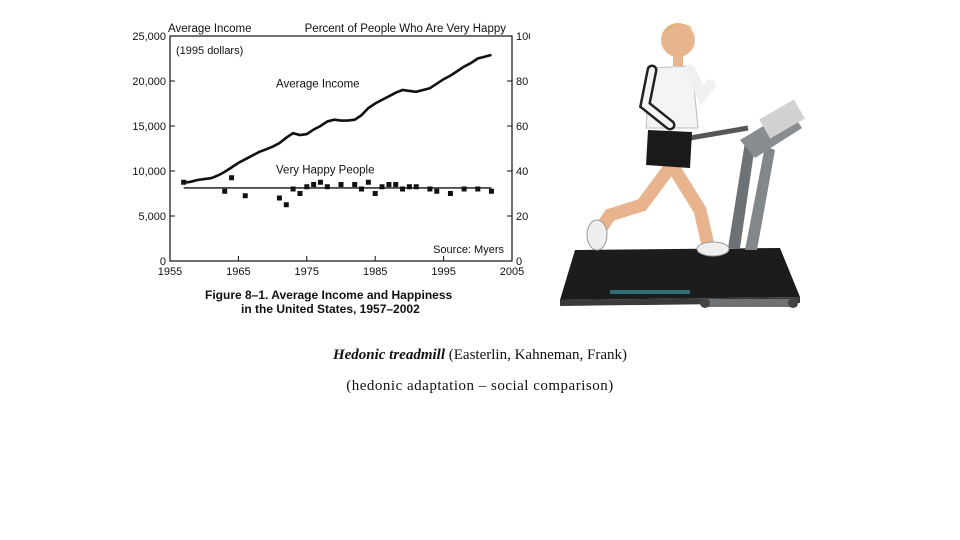 This screenshot has width=960, height=540. Describe the element at coordinates (307, 272) in the screenshot. I see `x-tick-label: 1975` at that location.